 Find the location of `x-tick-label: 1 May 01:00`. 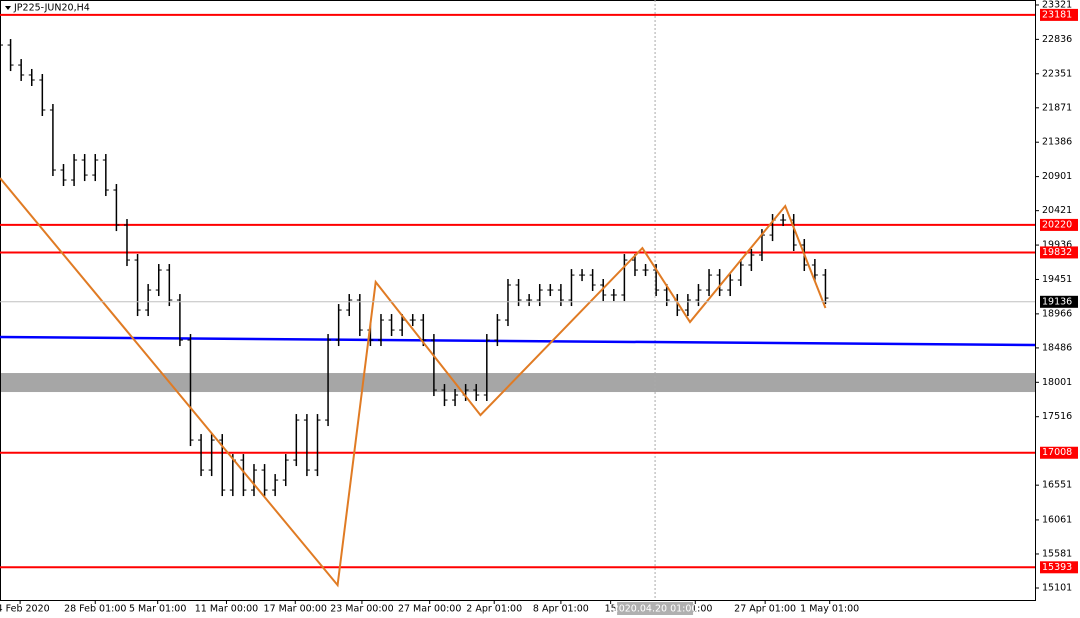

x-tick-label: 1 May 01:00 is located at coordinates (829, 609).